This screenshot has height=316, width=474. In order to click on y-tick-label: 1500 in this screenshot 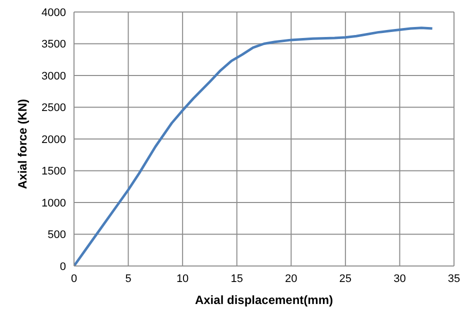, I will do `click(54, 172)`.